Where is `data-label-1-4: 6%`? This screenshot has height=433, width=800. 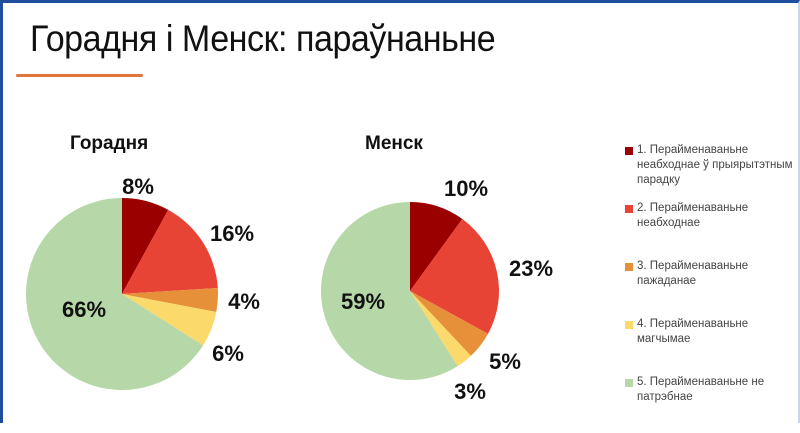 data-label-1-4: 6% is located at coordinates (228, 353).